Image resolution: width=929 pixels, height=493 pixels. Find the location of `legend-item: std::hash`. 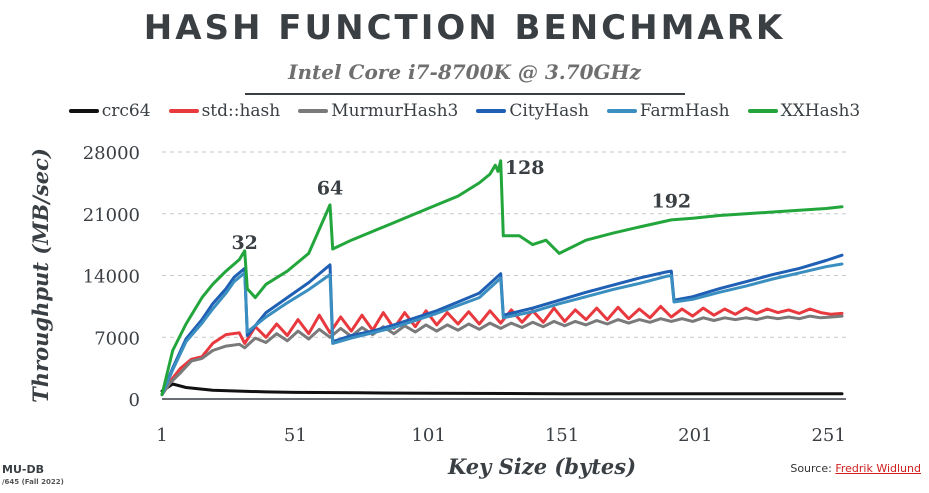

legend-item: std::hash is located at coordinates (224, 111).